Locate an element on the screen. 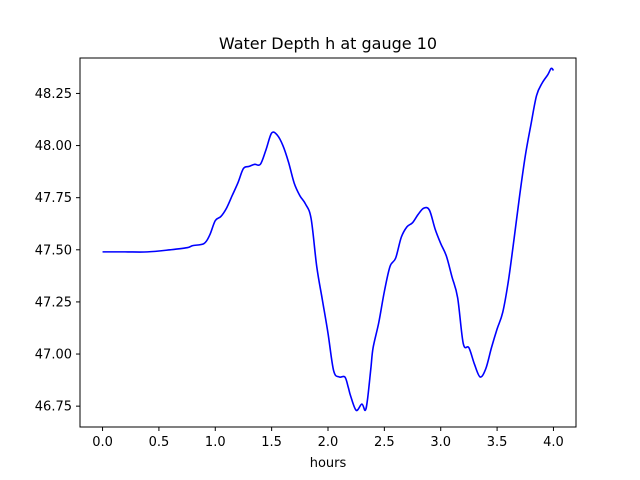 This screenshot has width=640, height=480. x-tick-label: 4.0 is located at coordinates (553, 442).